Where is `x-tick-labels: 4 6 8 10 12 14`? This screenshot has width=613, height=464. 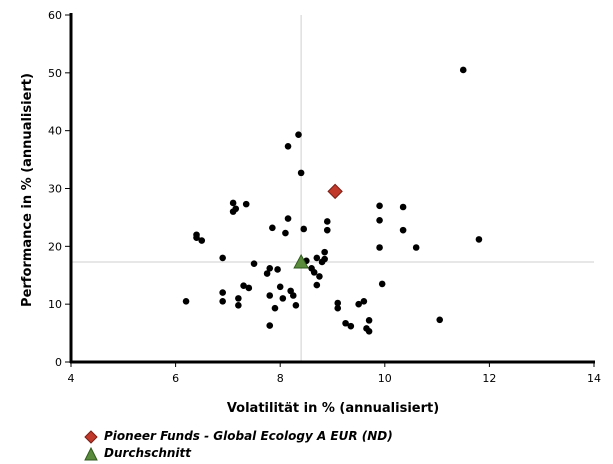 x-tick-labels: 4 6 8 10 12 14 is located at coordinates (334, 373).